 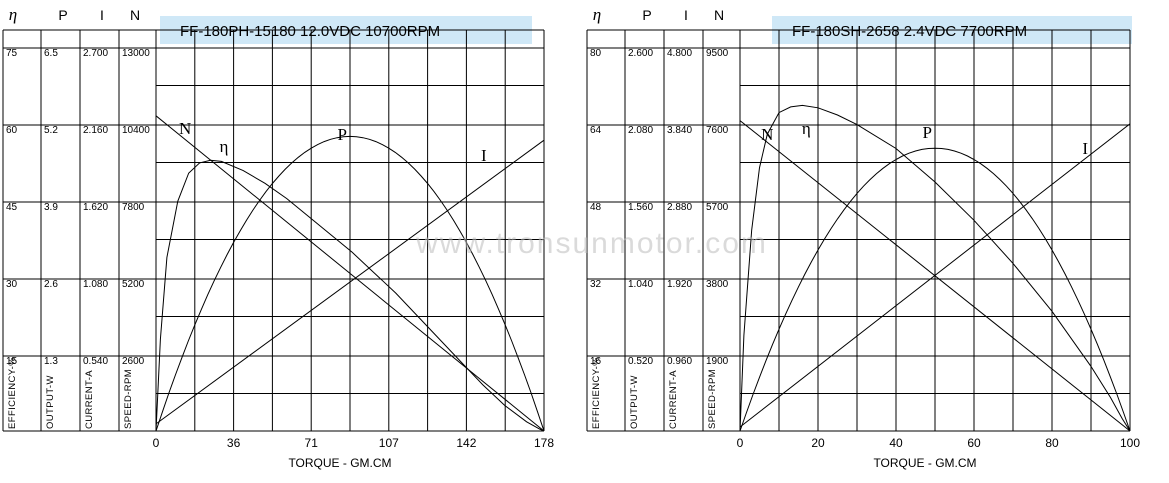 What do you see at coordinates (95, 284) in the screenshot?
I see `axis-tick-label: 1.080` at bounding box center [95, 284].